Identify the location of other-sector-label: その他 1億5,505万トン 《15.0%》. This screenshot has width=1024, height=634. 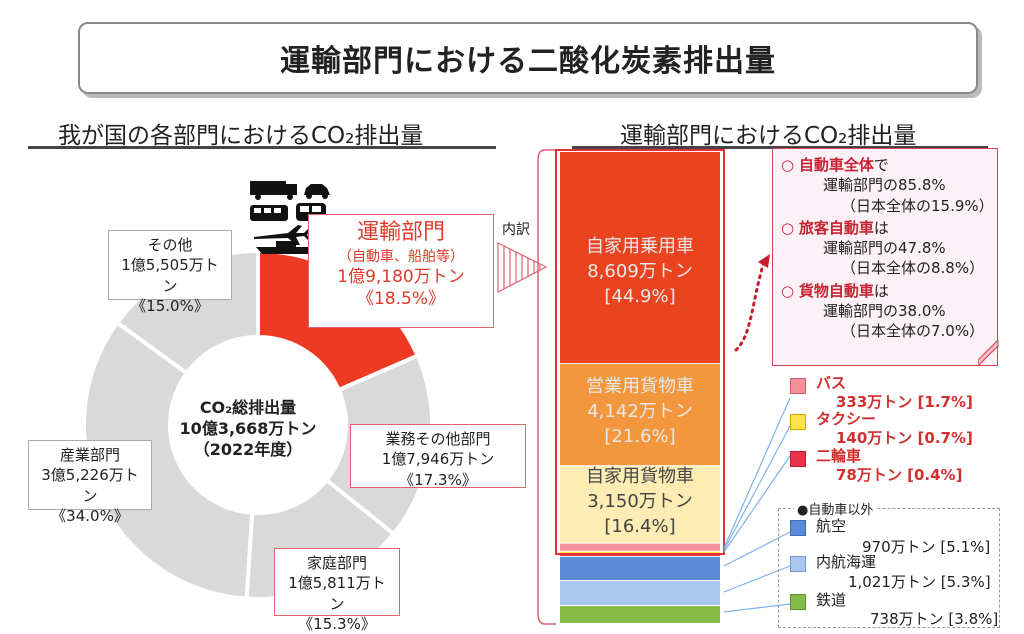
(170, 272).